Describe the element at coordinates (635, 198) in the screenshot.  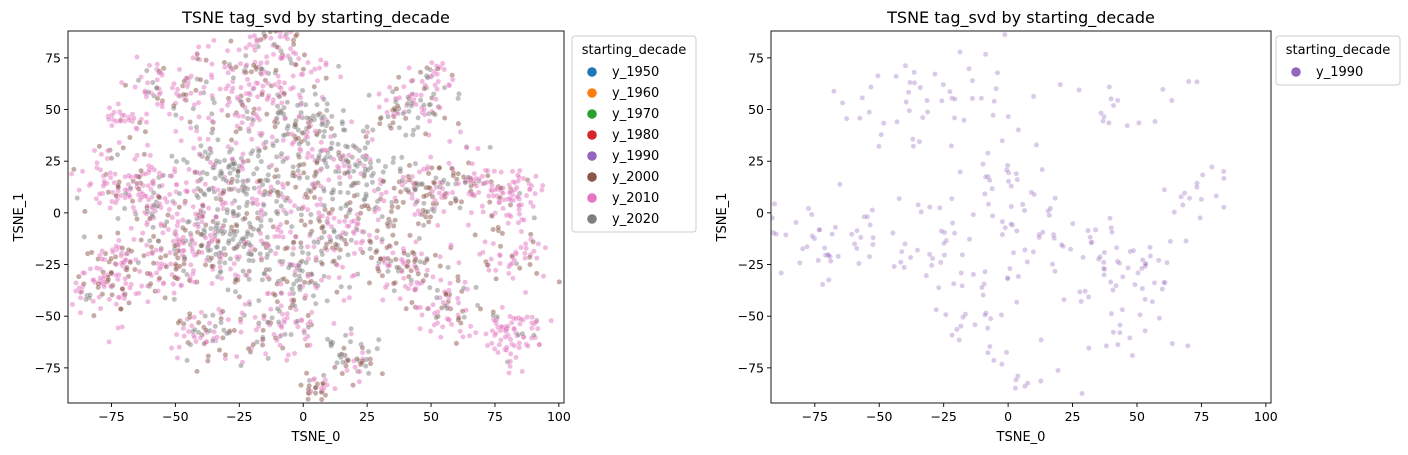
I see `legend-label: y_2010` at that location.